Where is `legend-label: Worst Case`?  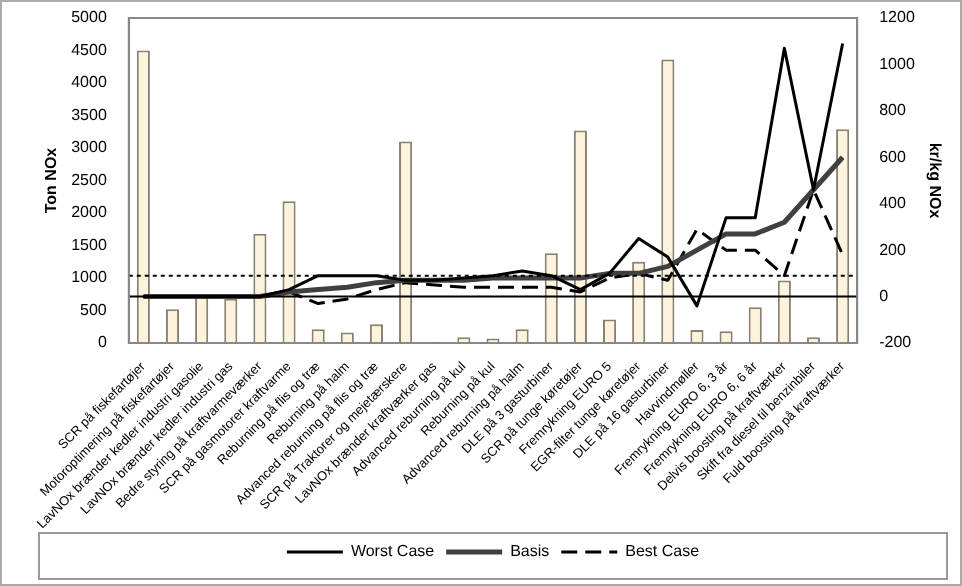 legend-label: Worst Case is located at coordinates (393, 551).